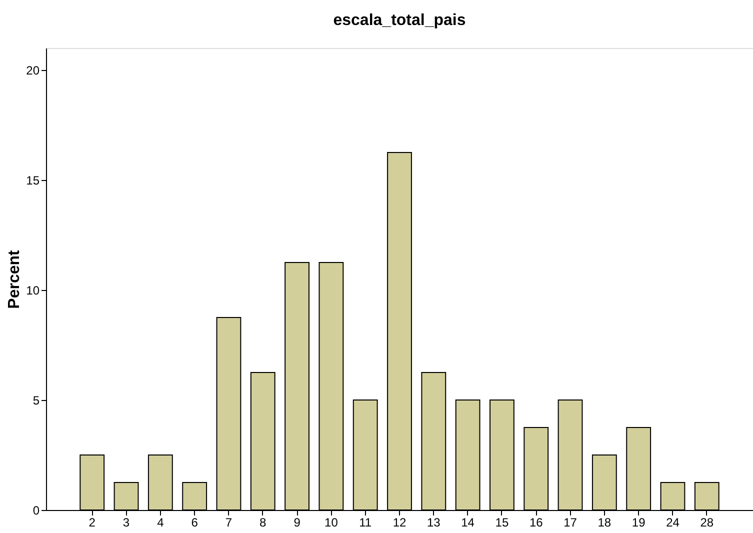  Describe the element at coordinates (160, 523) in the screenshot. I see `x-tick-label: 4` at that location.